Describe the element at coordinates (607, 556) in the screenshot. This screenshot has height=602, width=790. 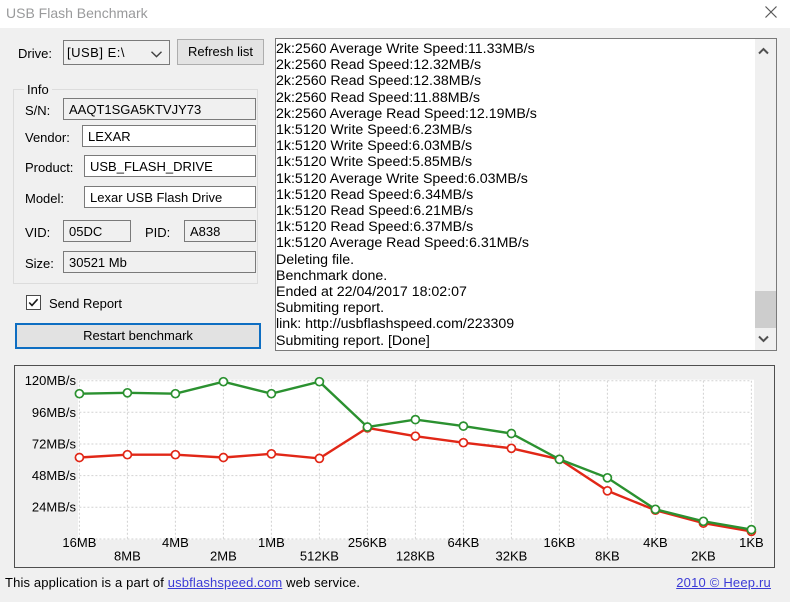
I see `svg-text: 8KB` at that location.